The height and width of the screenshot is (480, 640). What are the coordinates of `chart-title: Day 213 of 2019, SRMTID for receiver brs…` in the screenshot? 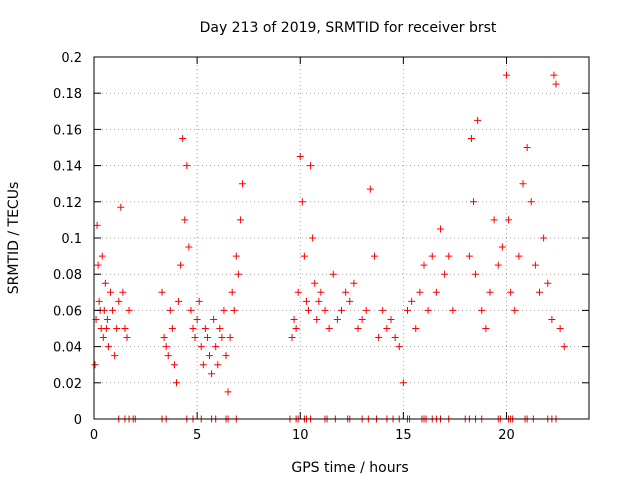 It's located at (348, 28).